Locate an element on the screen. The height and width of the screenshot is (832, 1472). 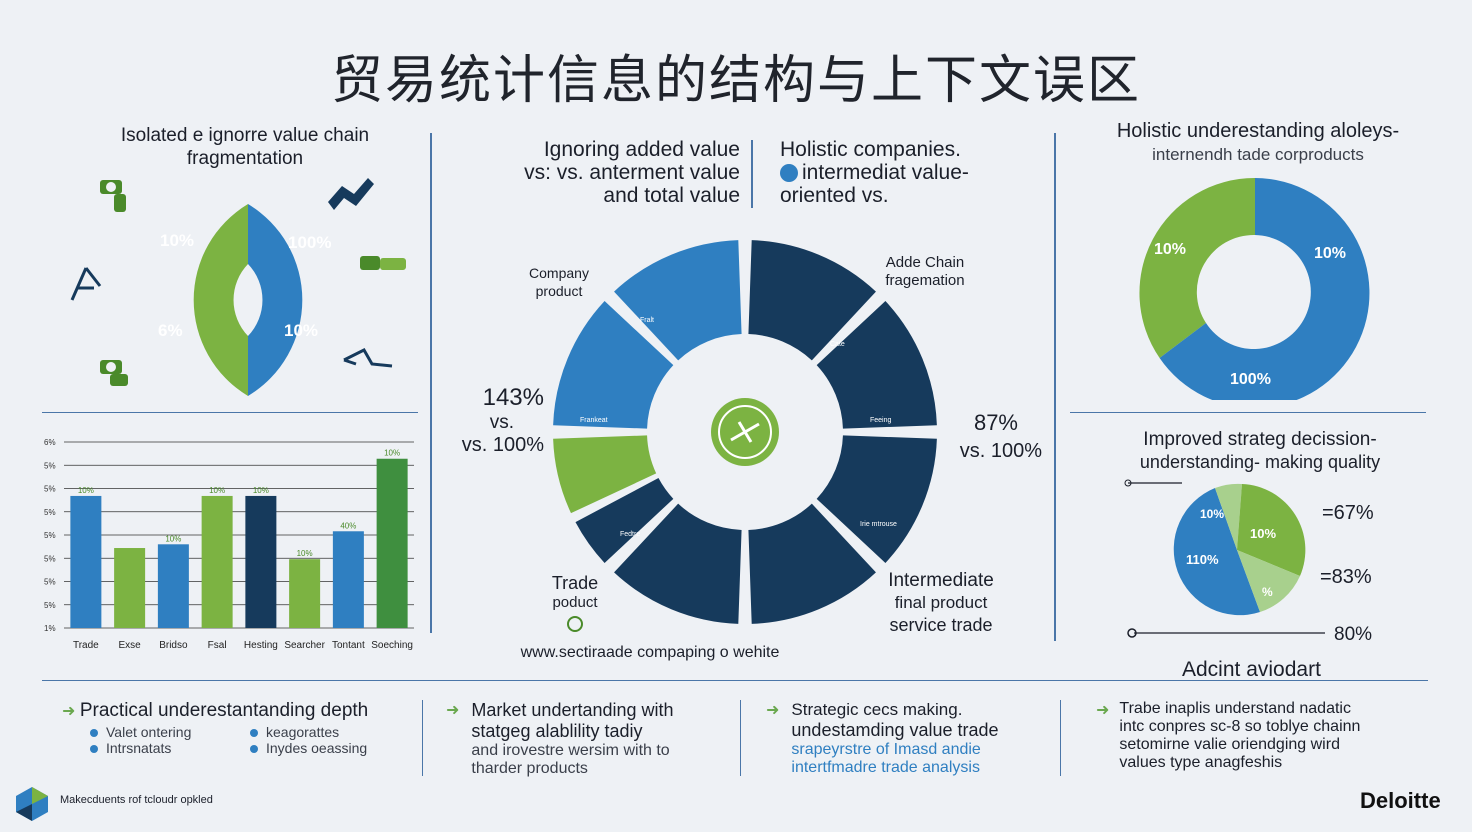
bottom-col4-line-4: values type anagfeshis is located at coordinates (1201, 762).